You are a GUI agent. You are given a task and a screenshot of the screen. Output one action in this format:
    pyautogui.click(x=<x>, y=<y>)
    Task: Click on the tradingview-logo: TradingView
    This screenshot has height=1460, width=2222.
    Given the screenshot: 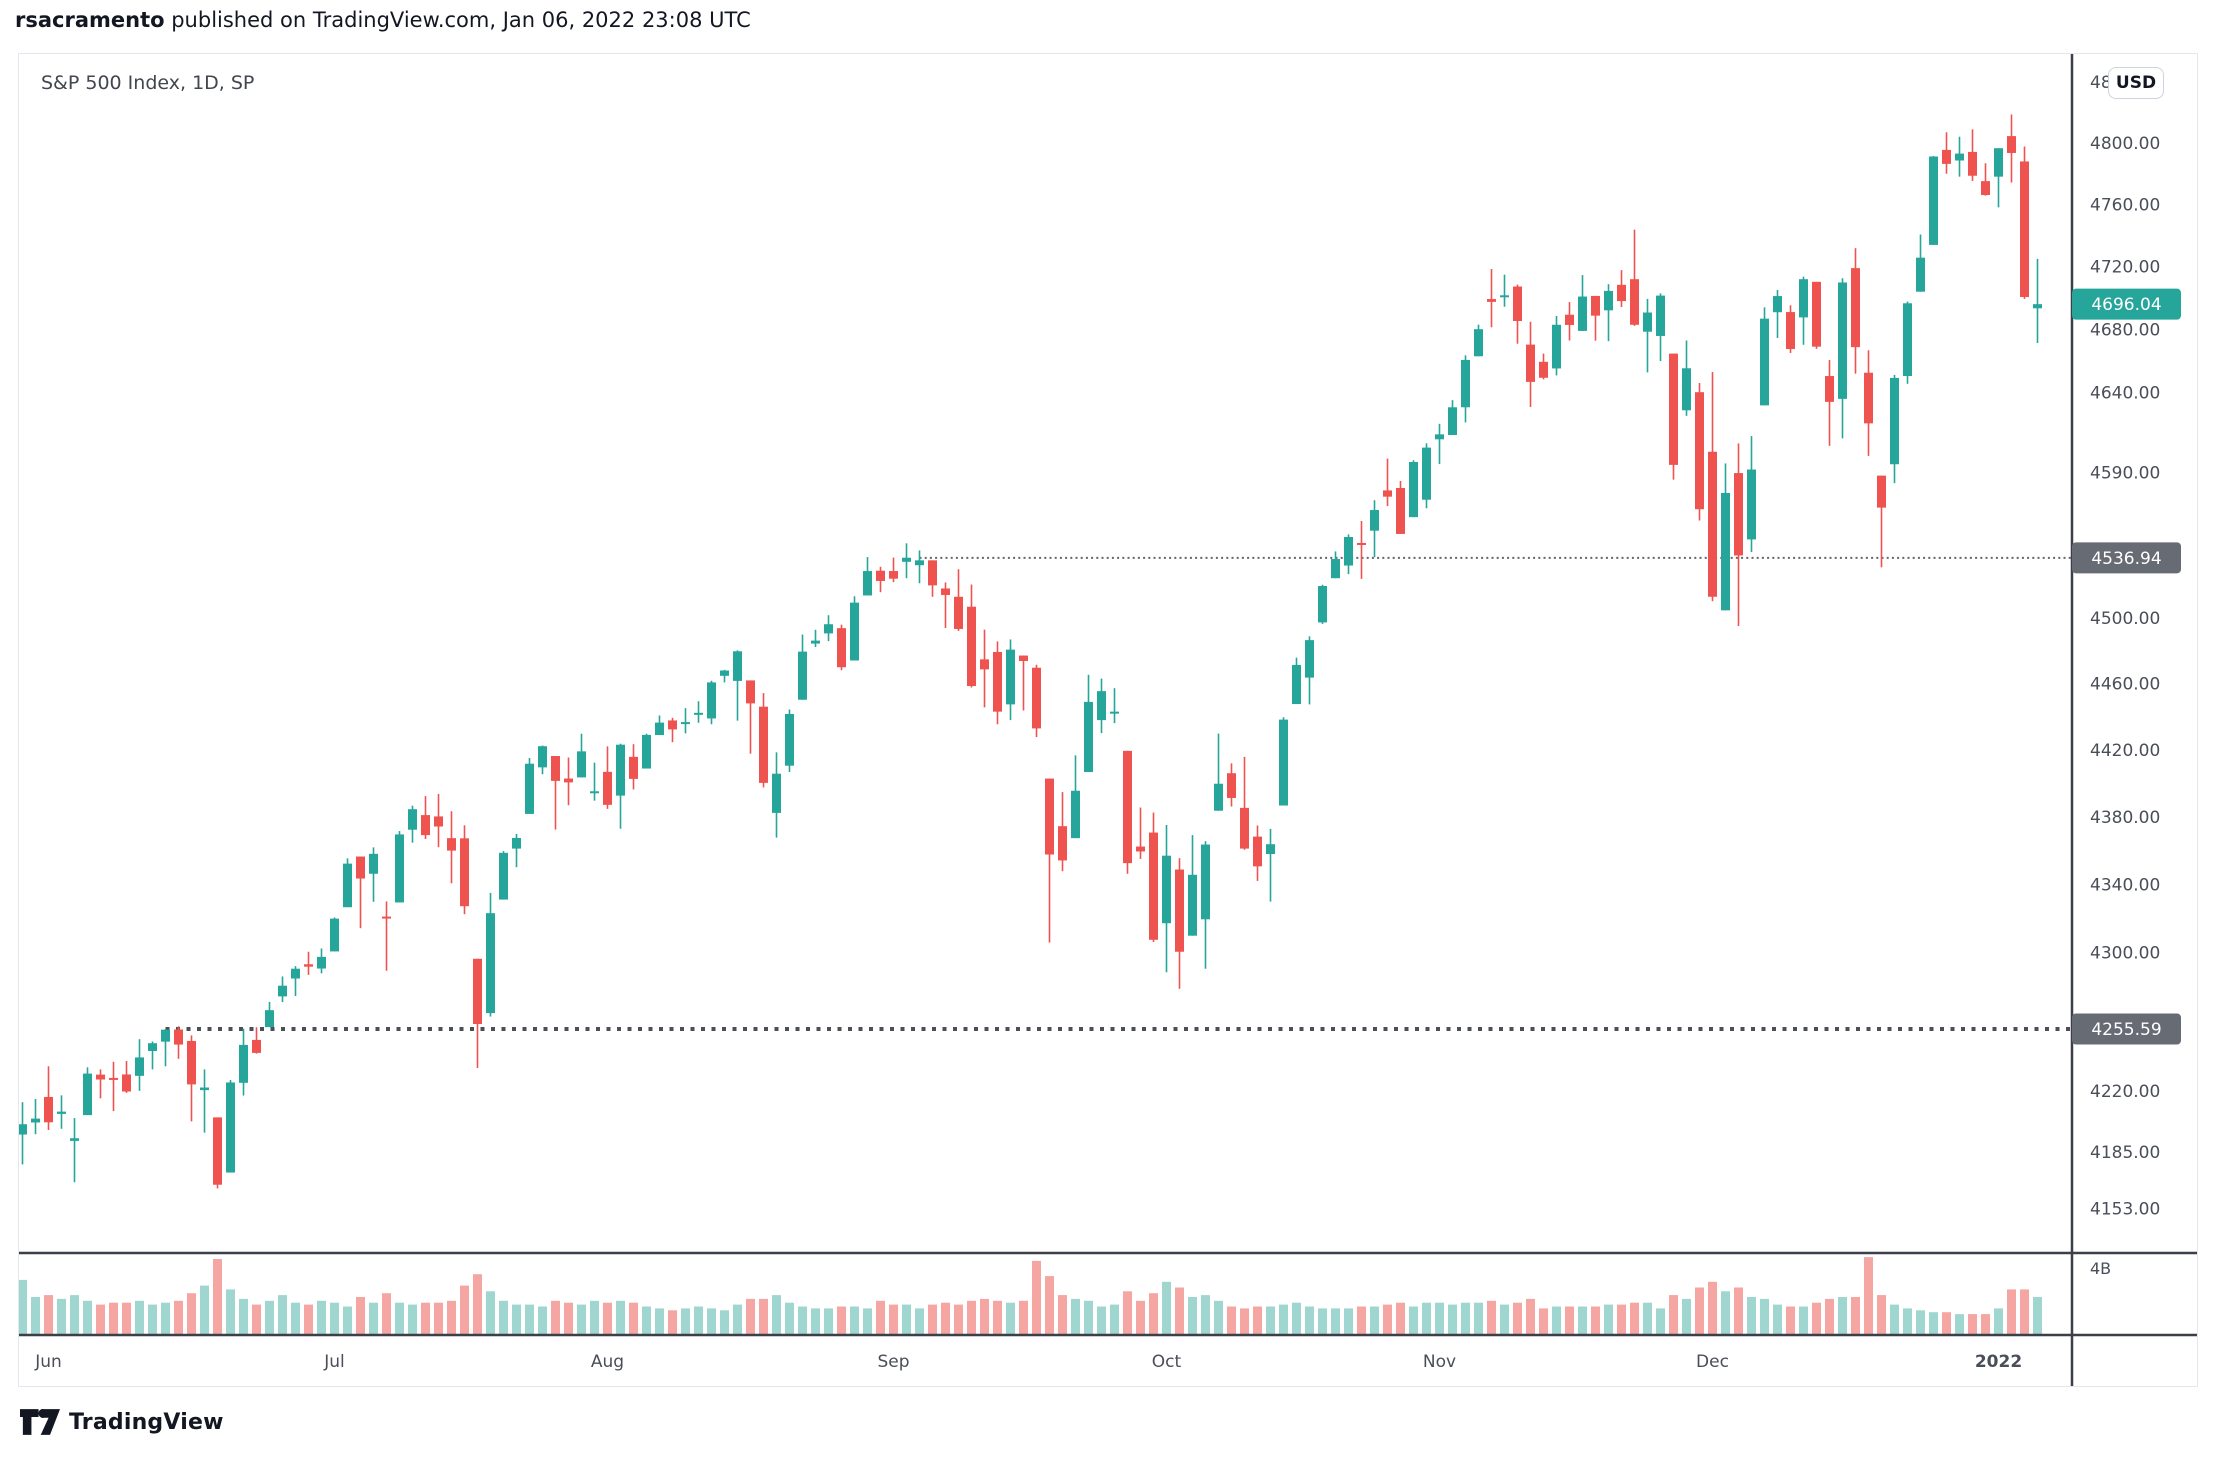 What is the action you would take?
    pyautogui.click(x=122, y=1422)
    